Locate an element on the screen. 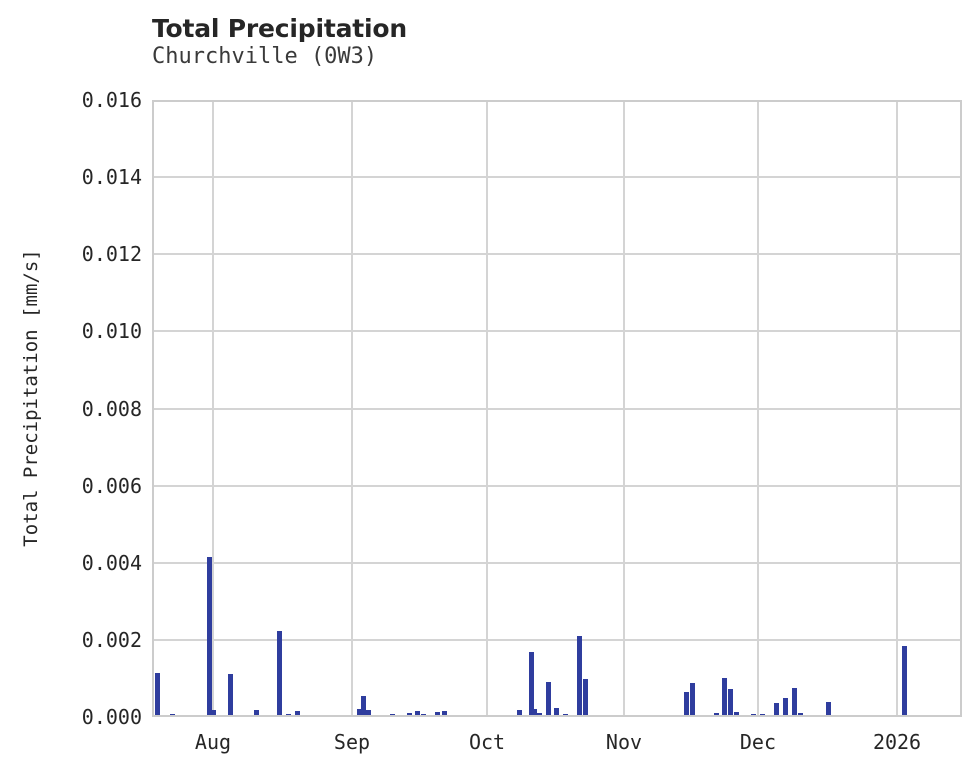 Image resolution: width=980 pixels, height=780 pixels. title-block: Total Precipitation Churchville (0W3) is located at coordinates (502, 42).